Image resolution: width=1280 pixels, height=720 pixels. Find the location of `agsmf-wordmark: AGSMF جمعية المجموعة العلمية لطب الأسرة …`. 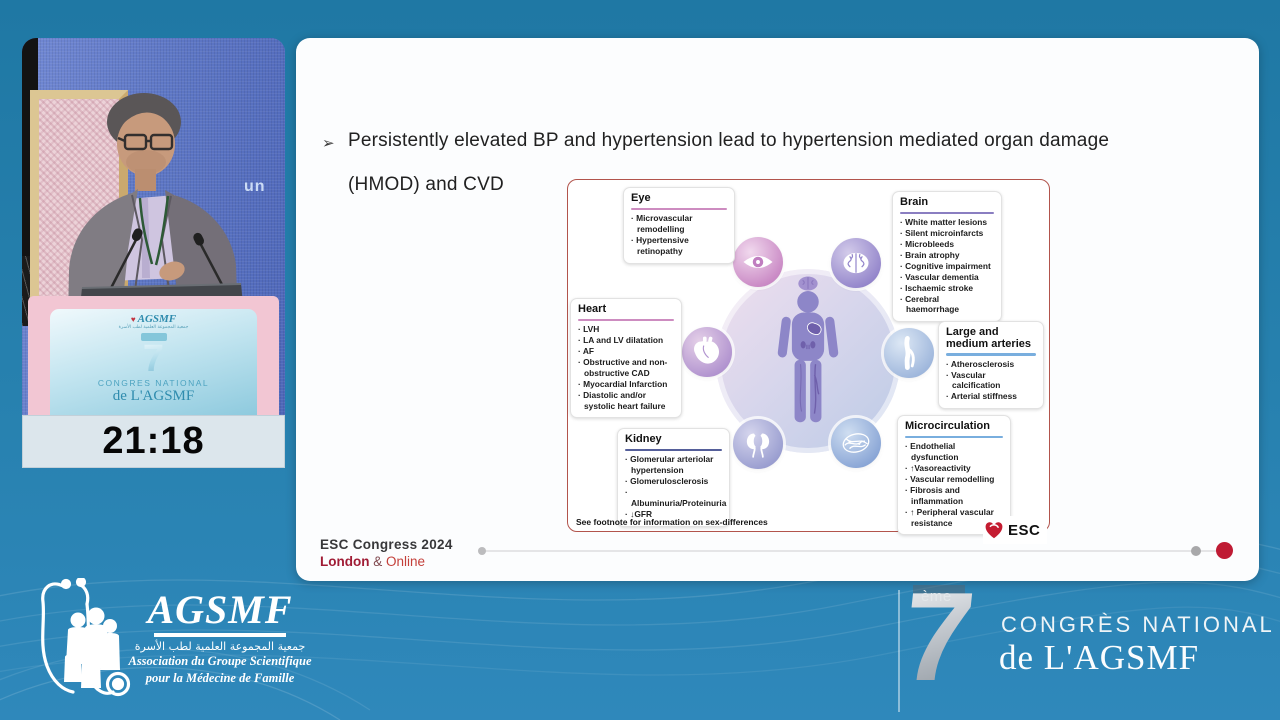

agsmf-wordmark: AGSMF جمعية المجموعة العلمية لطب الأسرة … is located at coordinates (220, 638).